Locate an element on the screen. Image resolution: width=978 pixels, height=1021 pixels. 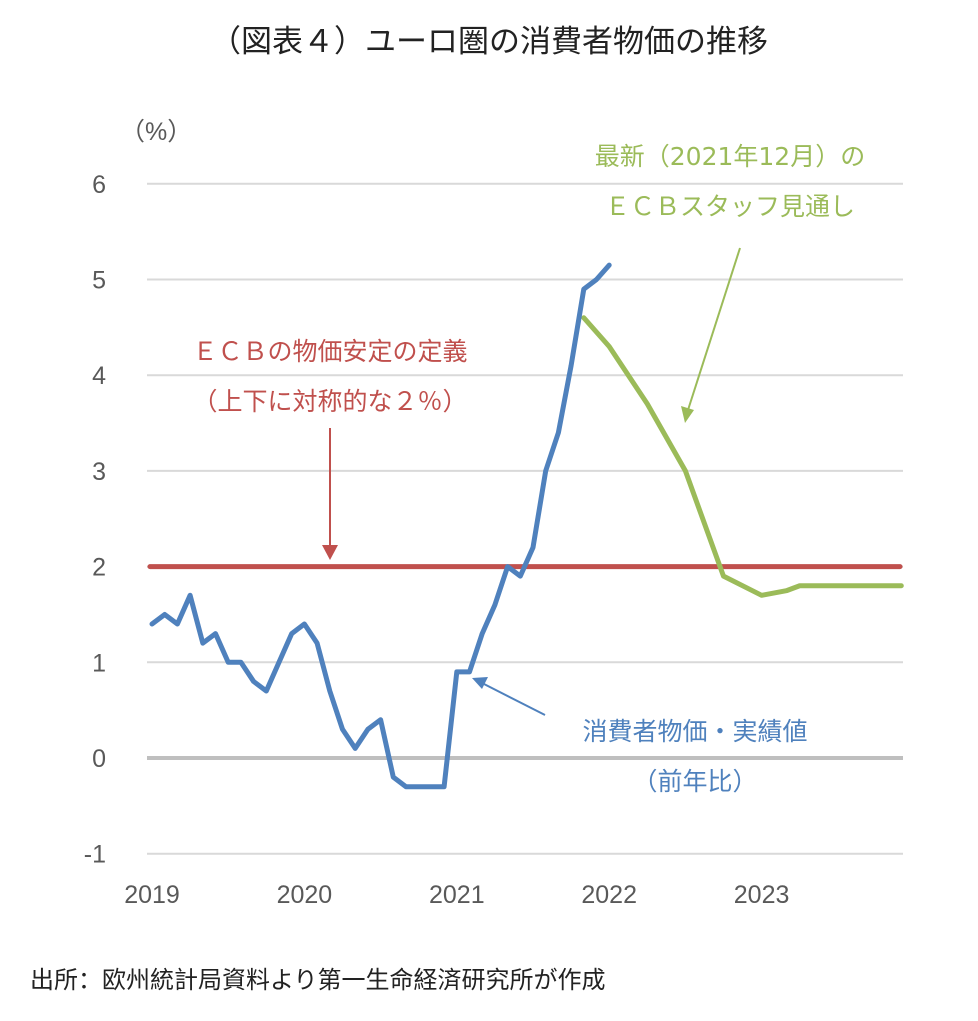
y-tick-label: 1 is located at coordinates (99, 663).